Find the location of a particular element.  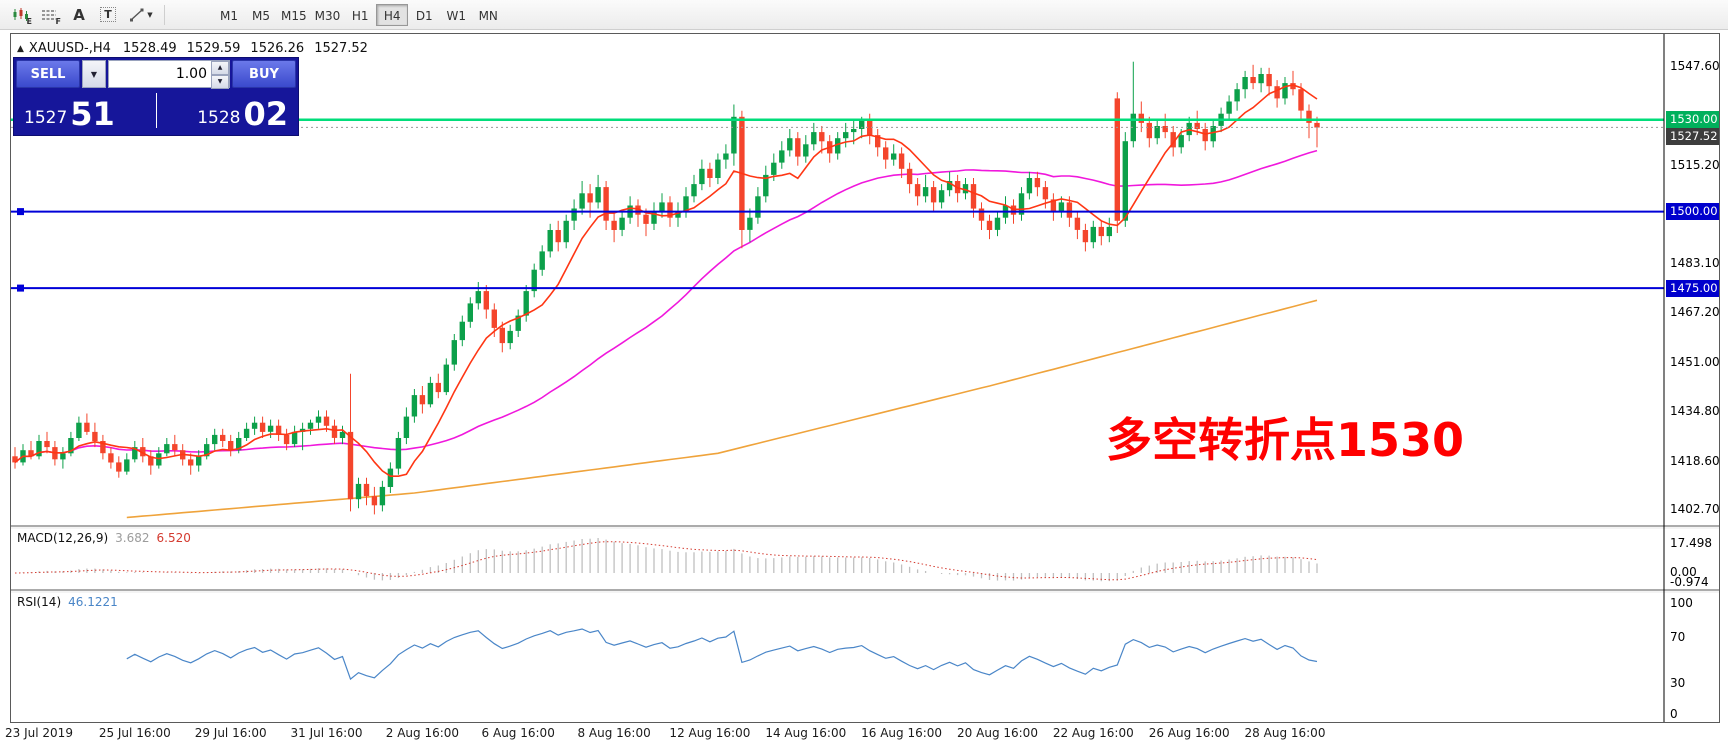

price-axis-label: 1547.60 is located at coordinates (1695, 66).